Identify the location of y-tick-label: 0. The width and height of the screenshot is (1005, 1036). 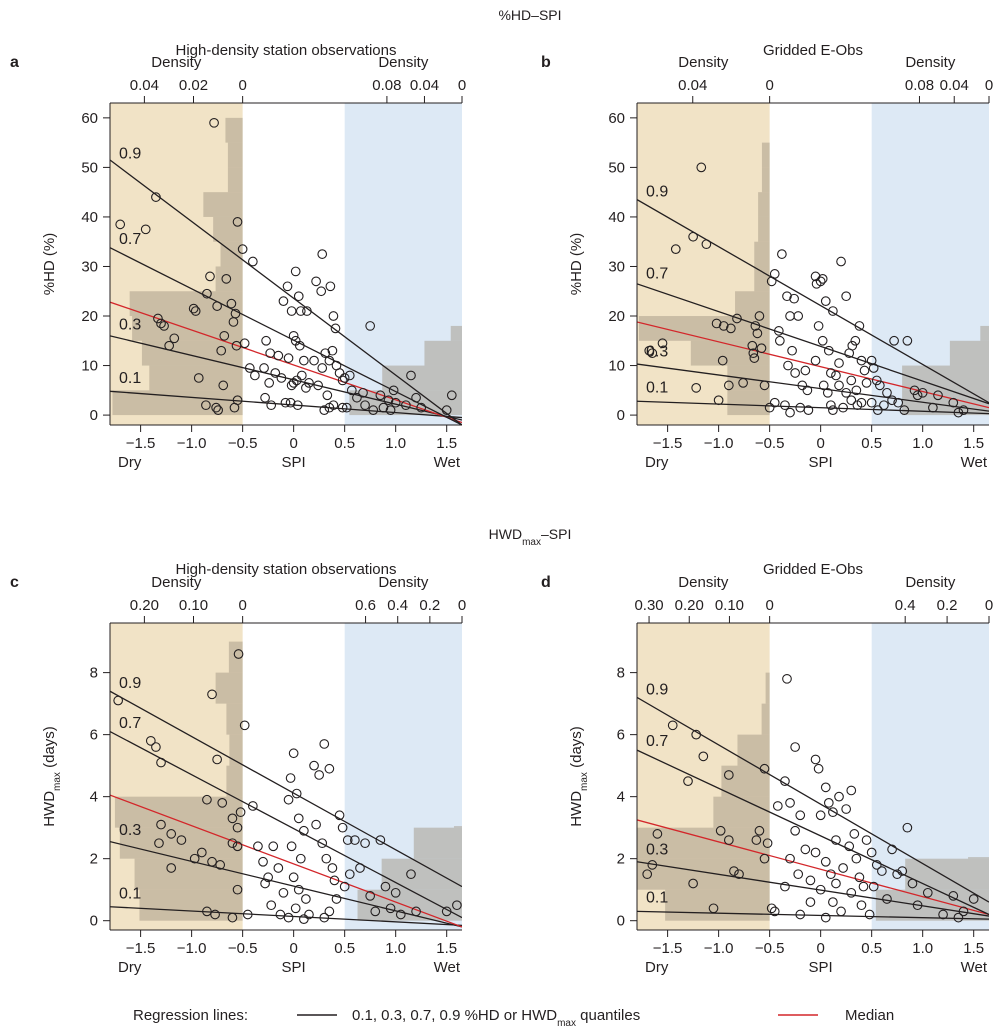
(94, 415).